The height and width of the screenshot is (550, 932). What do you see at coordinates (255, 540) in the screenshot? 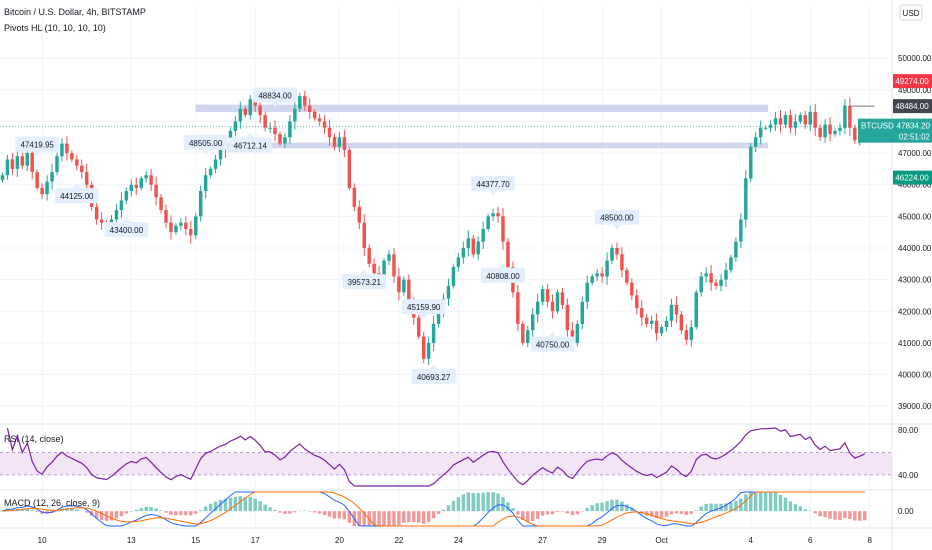
I see `time-tick-label: 17` at bounding box center [255, 540].